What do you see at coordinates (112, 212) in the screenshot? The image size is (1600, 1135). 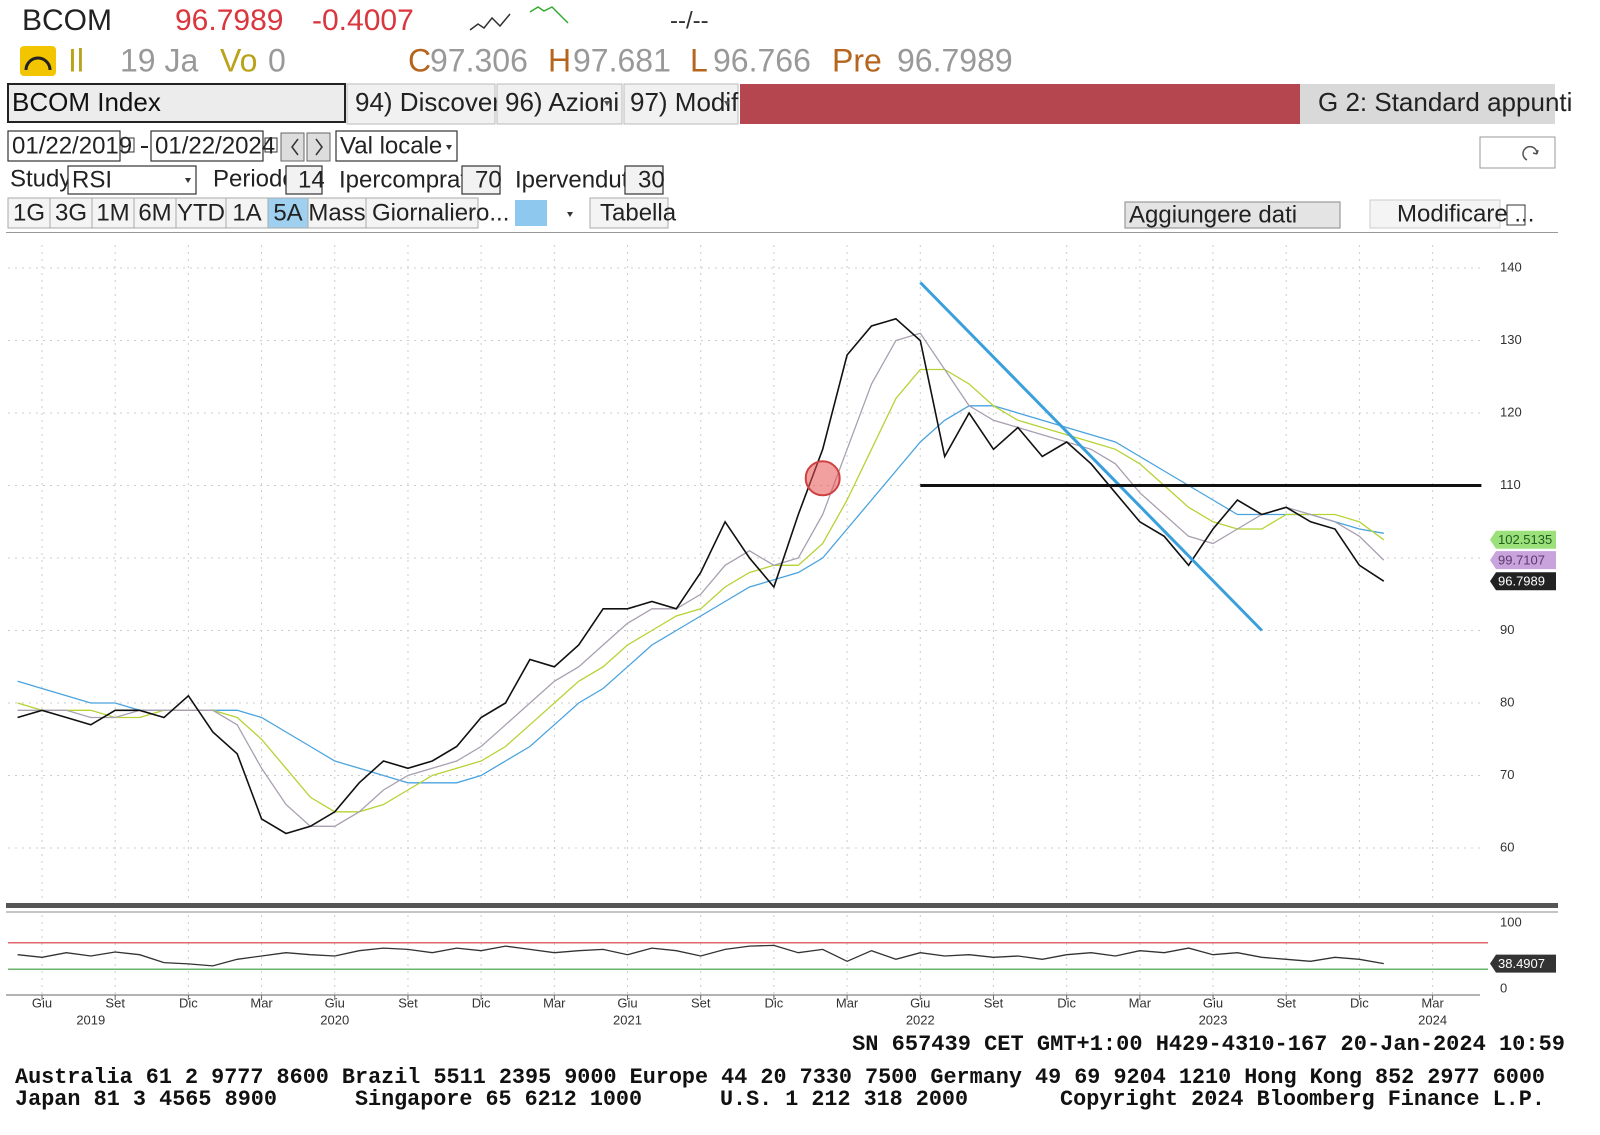 I see `range-label: 1M` at bounding box center [112, 212].